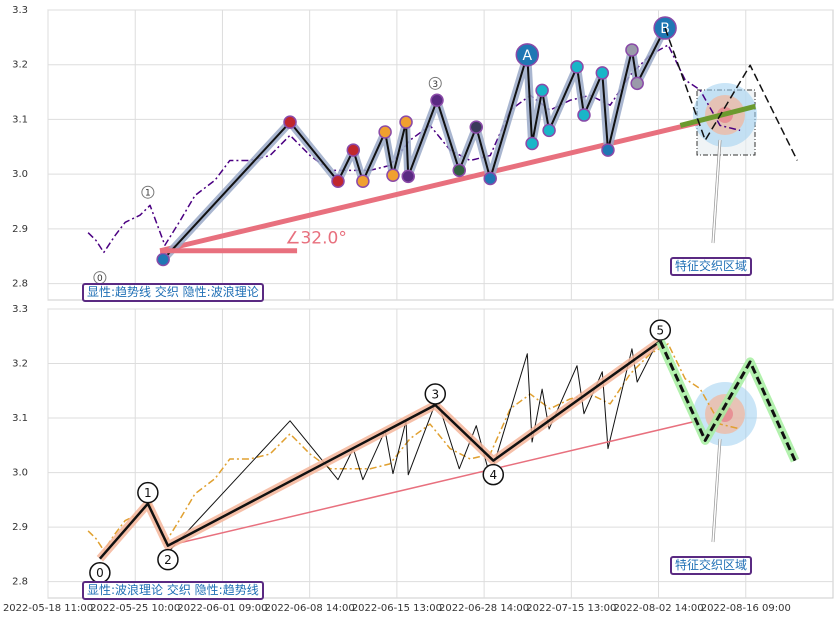  I want to click on wave-label: 5, so click(660, 331).